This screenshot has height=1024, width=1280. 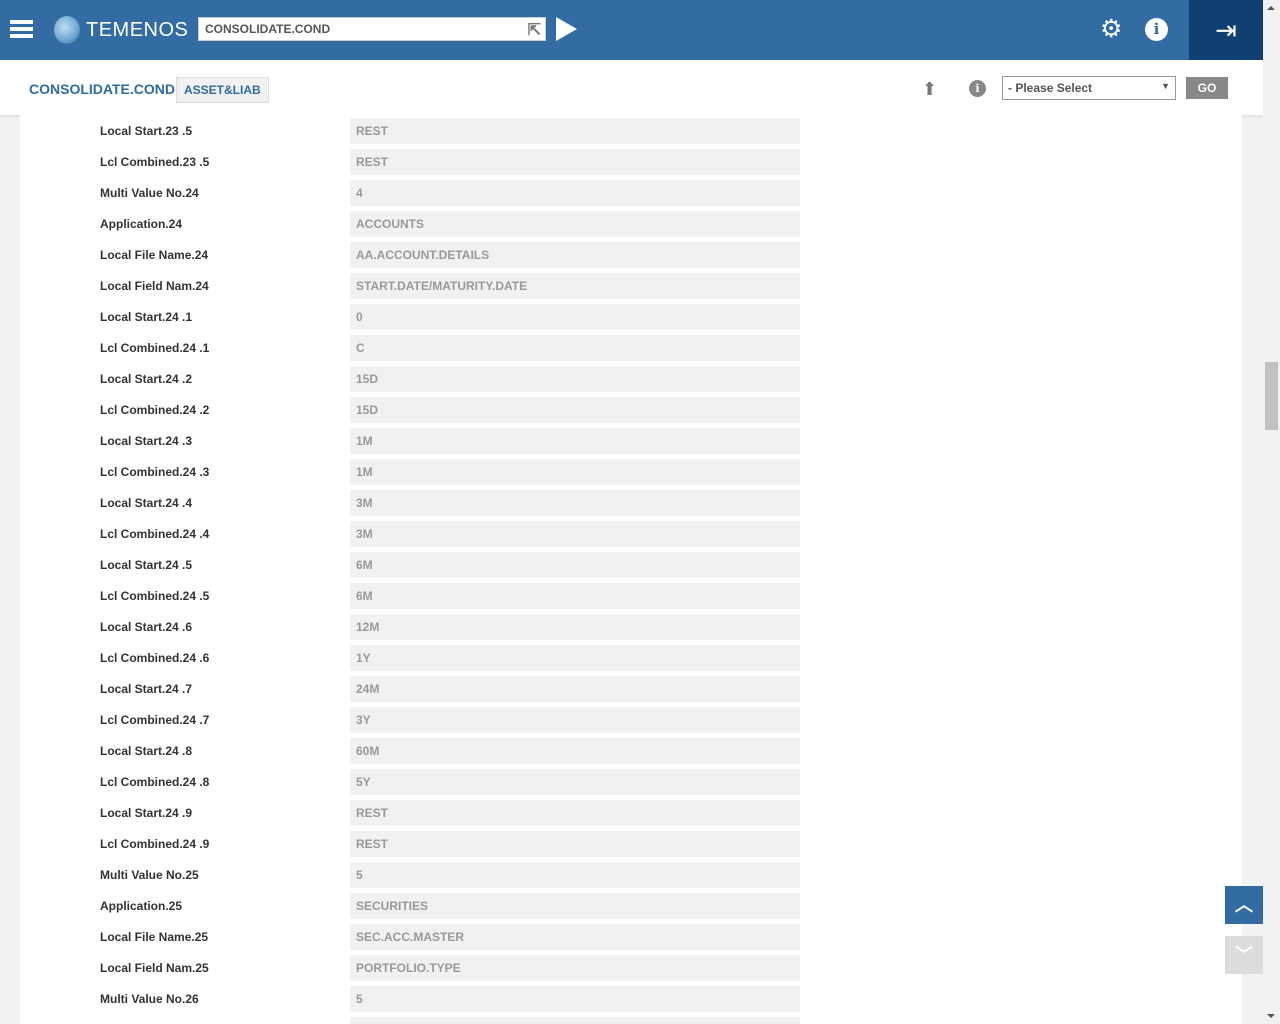 What do you see at coordinates (575, 782) in the screenshot?
I see `field-value: 5Y` at bounding box center [575, 782].